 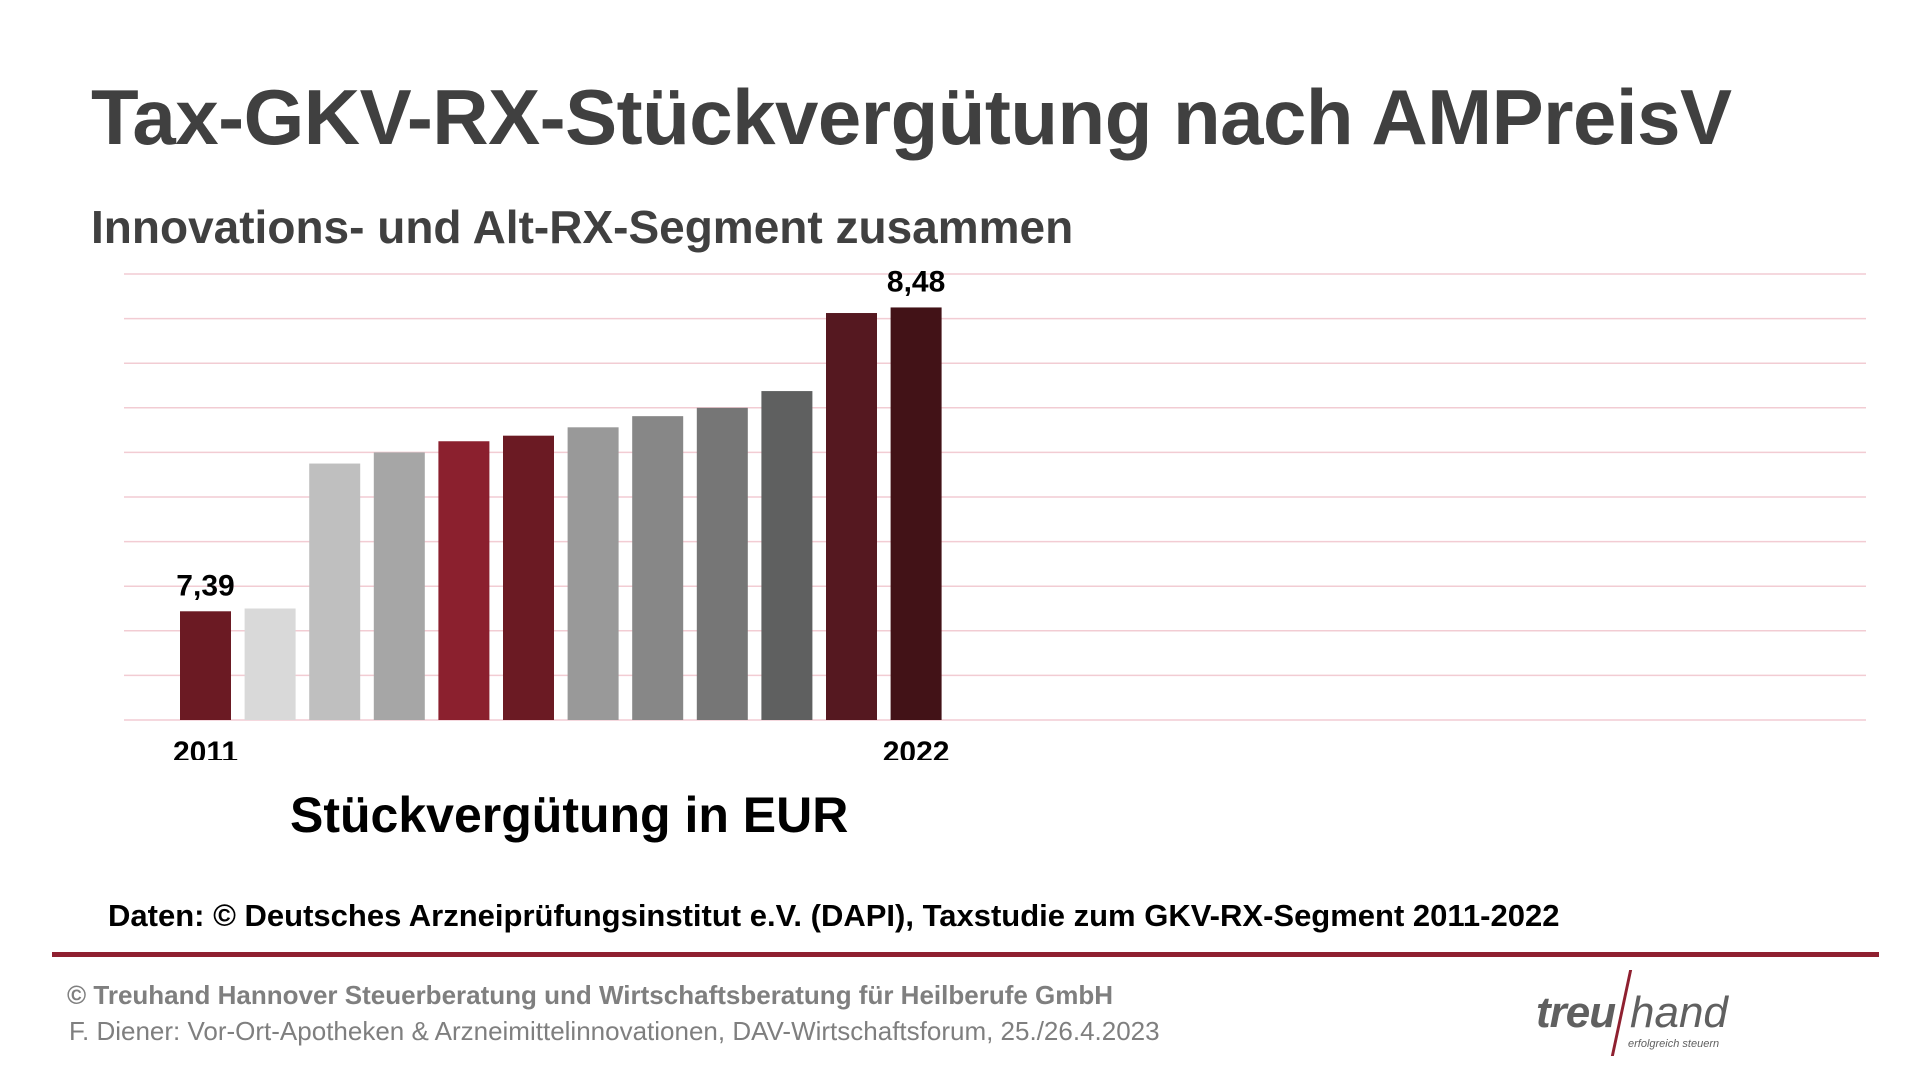 What do you see at coordinates (1679, 1012) in the screenshot?
I see `logo-text-hand: hand` at bounding box center [1679, 1012].